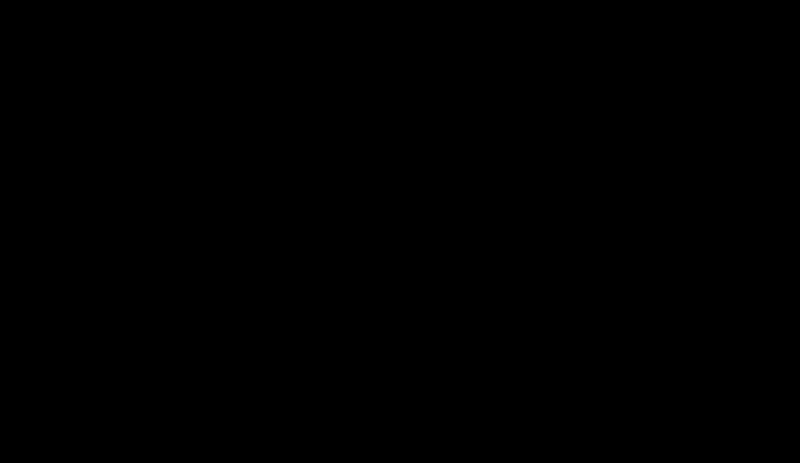 This screenshot has height=463, width=800. I want to click on price-axis, so click(772, 231).